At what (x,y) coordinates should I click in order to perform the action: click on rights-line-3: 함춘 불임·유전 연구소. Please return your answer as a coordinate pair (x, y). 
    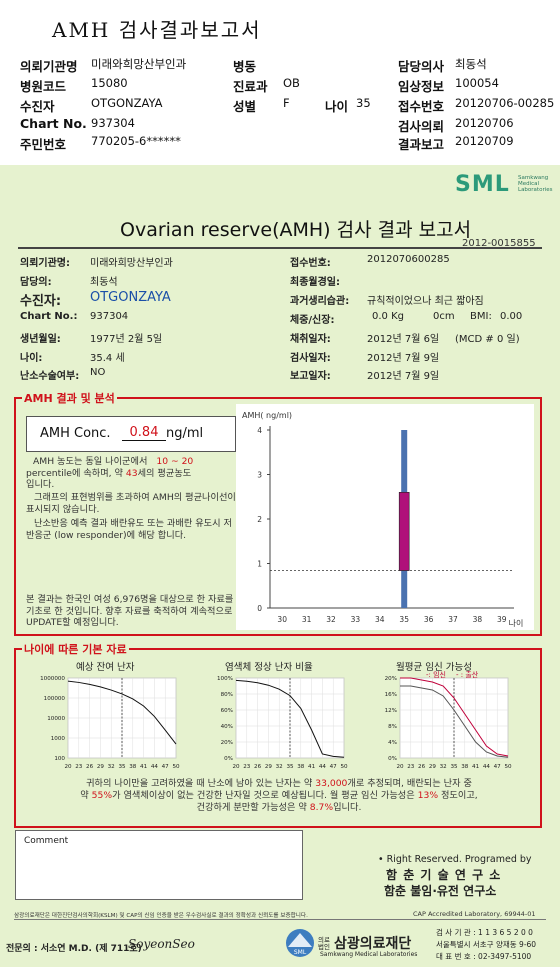
    Looking at the image, I should click on (440, 891).